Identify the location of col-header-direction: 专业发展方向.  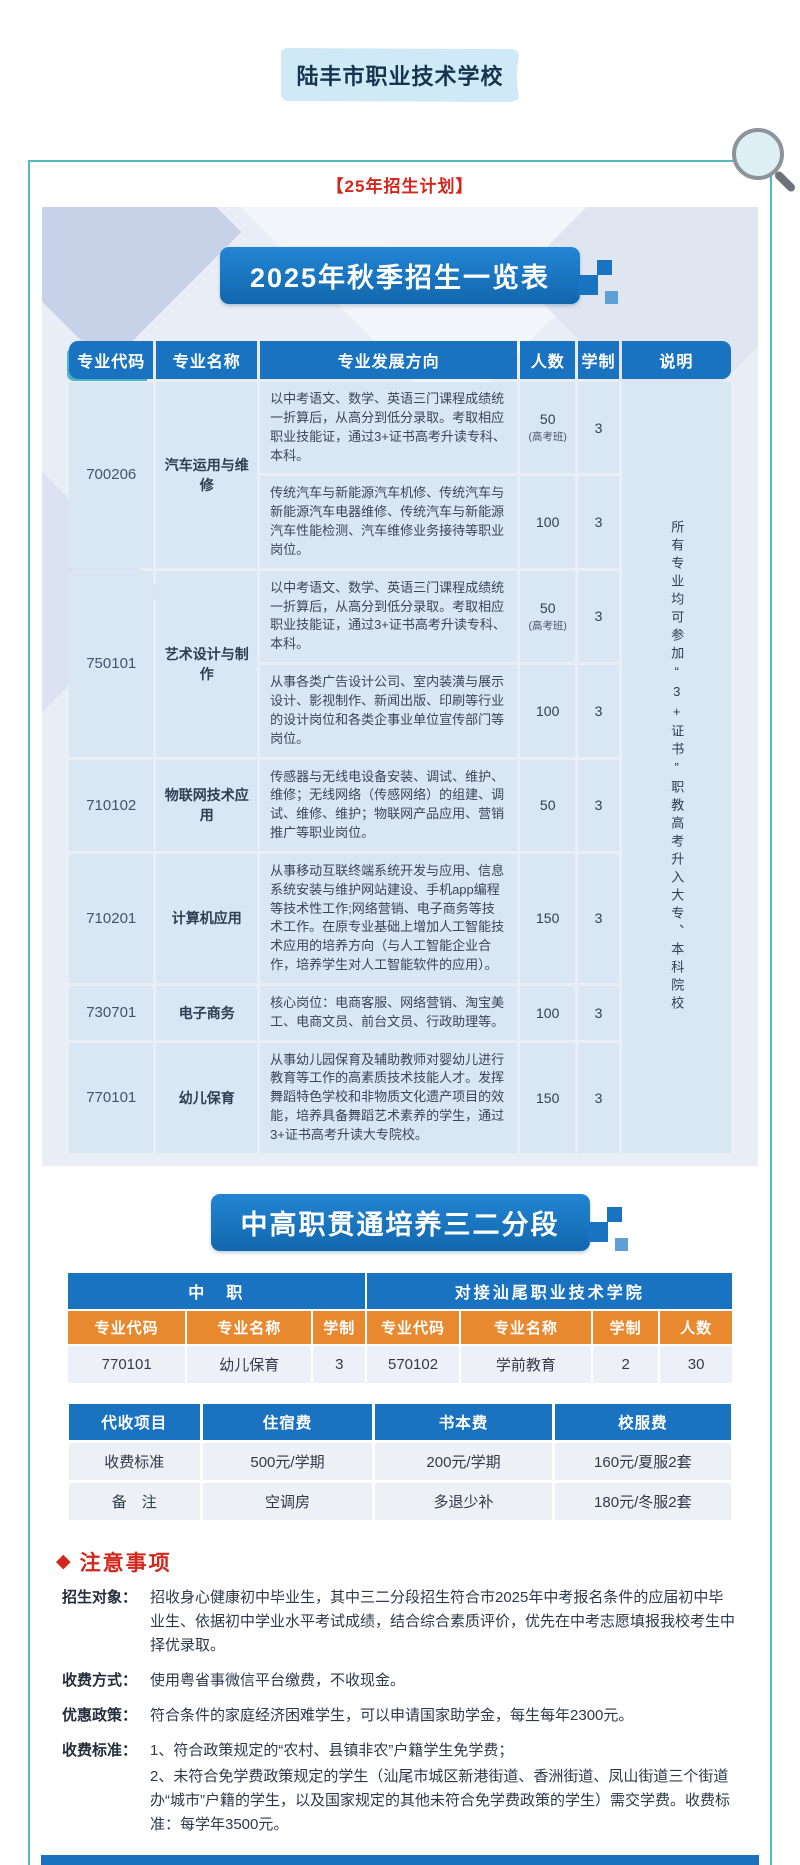
(389, 360).